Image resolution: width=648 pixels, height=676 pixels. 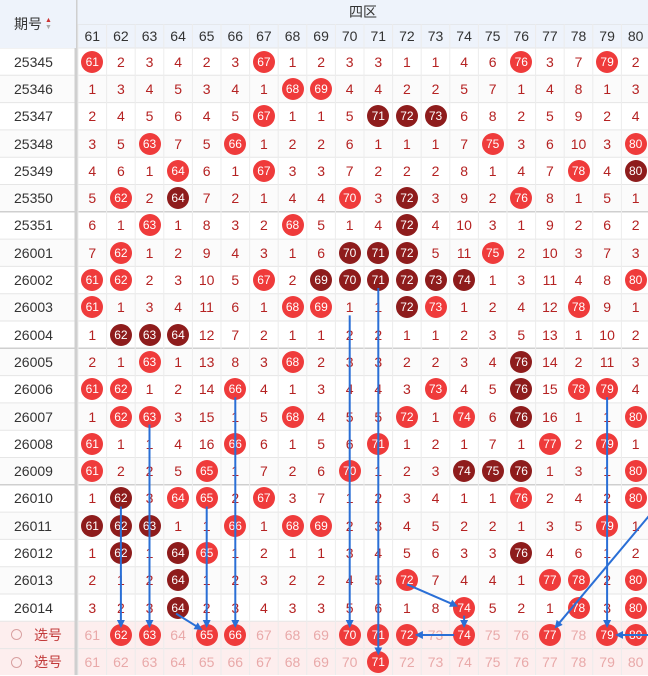 I want to click on selected-number-ball: 63, so click(x=149, y=634).